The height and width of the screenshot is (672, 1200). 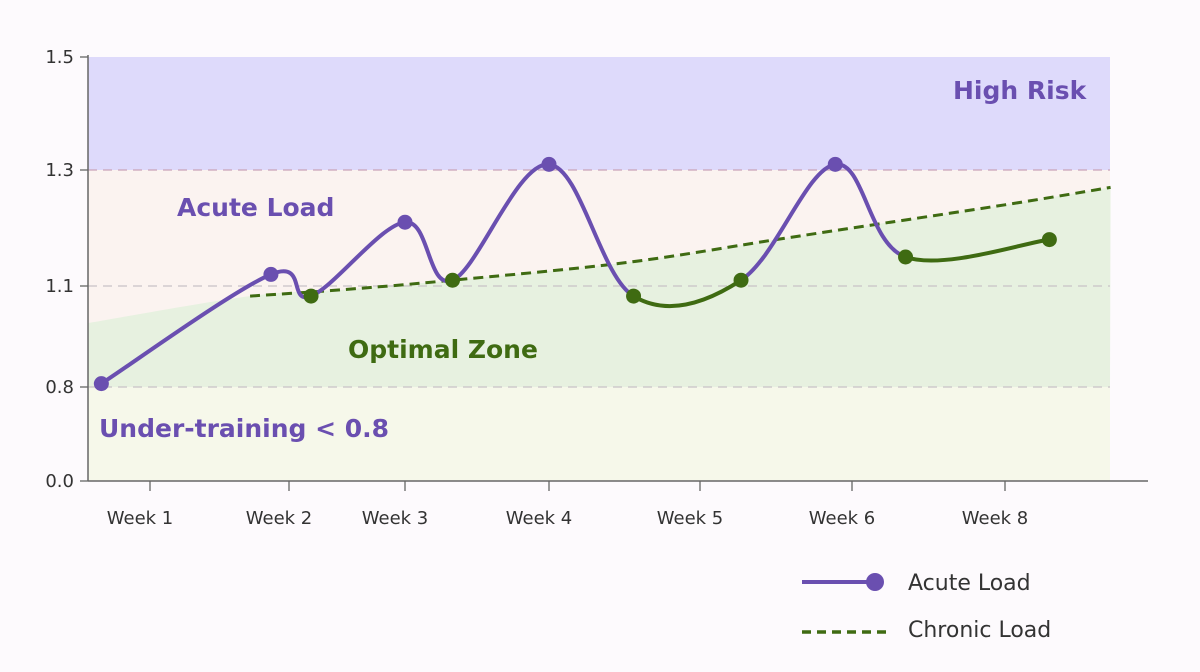 I want to click on legend-acute-marker, so click(x=875, y=582).